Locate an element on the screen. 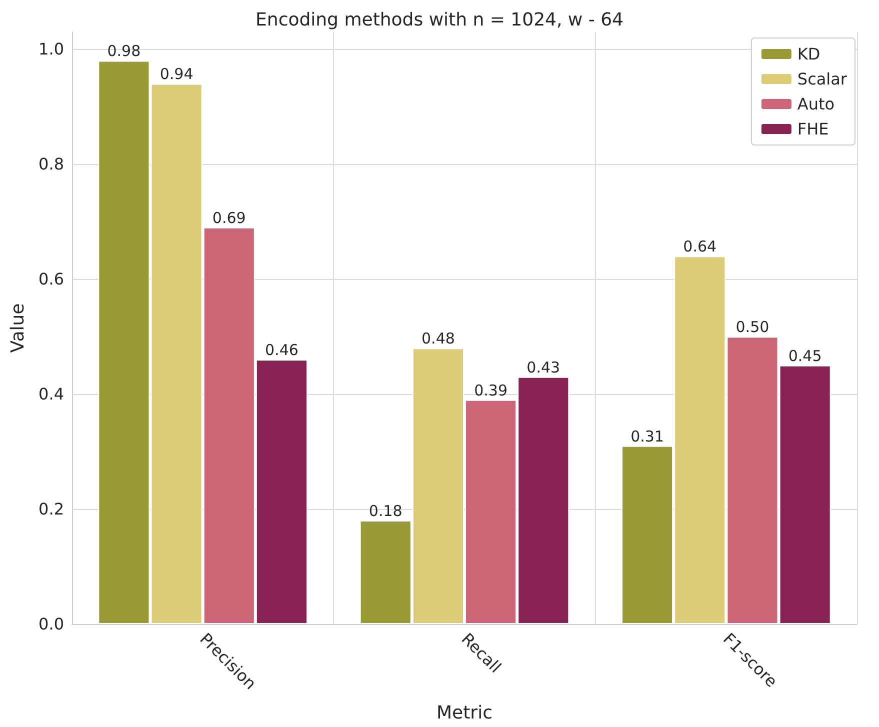 This screenshot has height=727, width=879. y-axis-title: Value is located at coordinates (18, 328).